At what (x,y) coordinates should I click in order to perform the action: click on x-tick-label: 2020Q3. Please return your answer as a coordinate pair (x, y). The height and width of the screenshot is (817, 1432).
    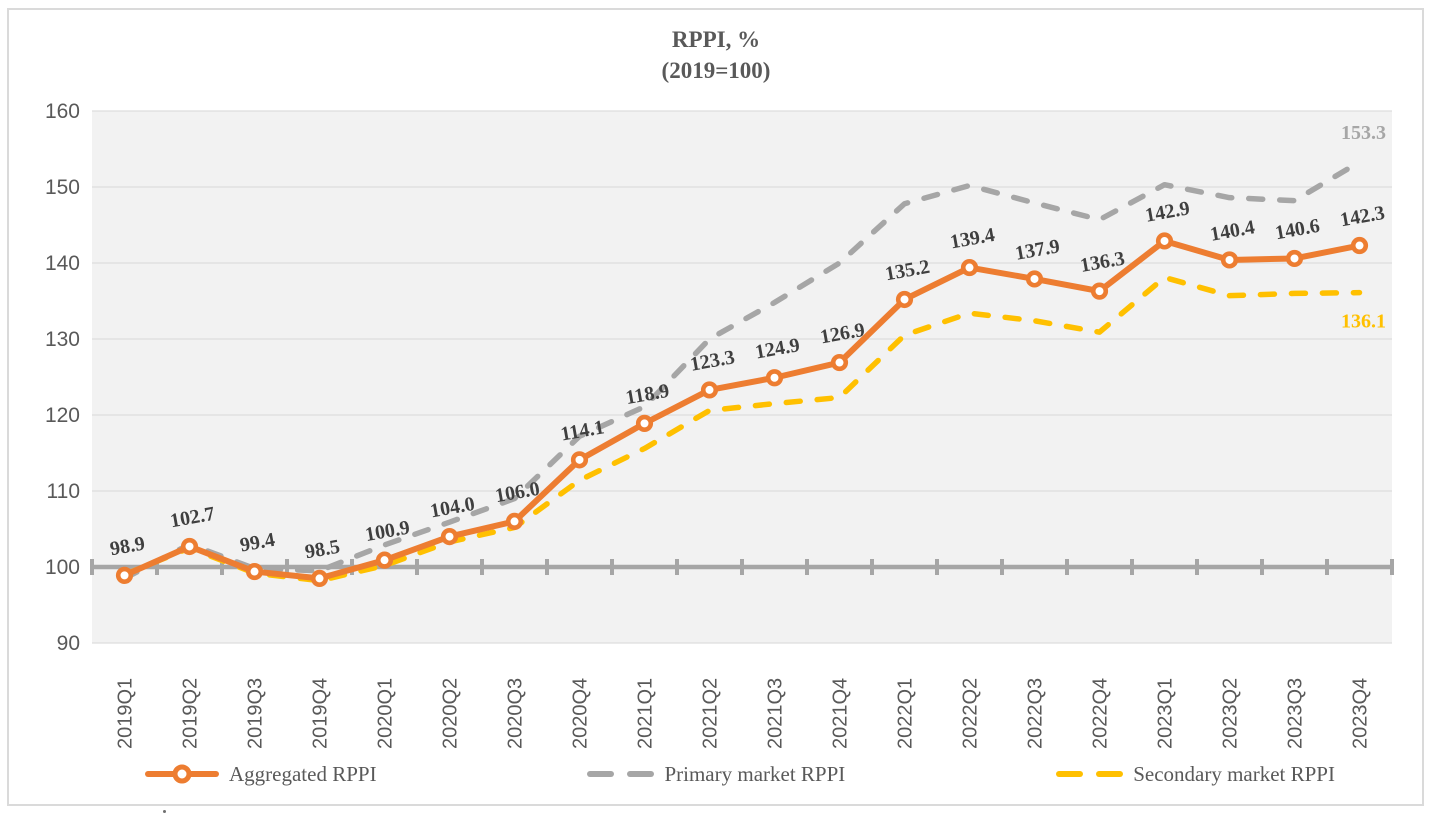
    Looking at the image, I should click on (516, 713).